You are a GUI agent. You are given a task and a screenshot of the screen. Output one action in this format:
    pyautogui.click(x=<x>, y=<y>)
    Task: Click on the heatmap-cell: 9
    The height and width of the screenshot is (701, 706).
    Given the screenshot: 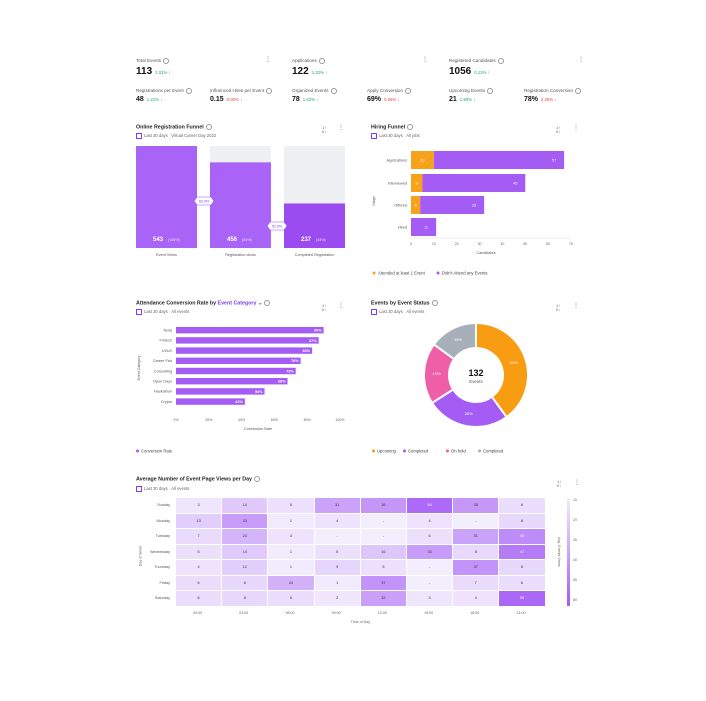 What is the action you would take?
    pyautogui.click(x=337, y=567)
    